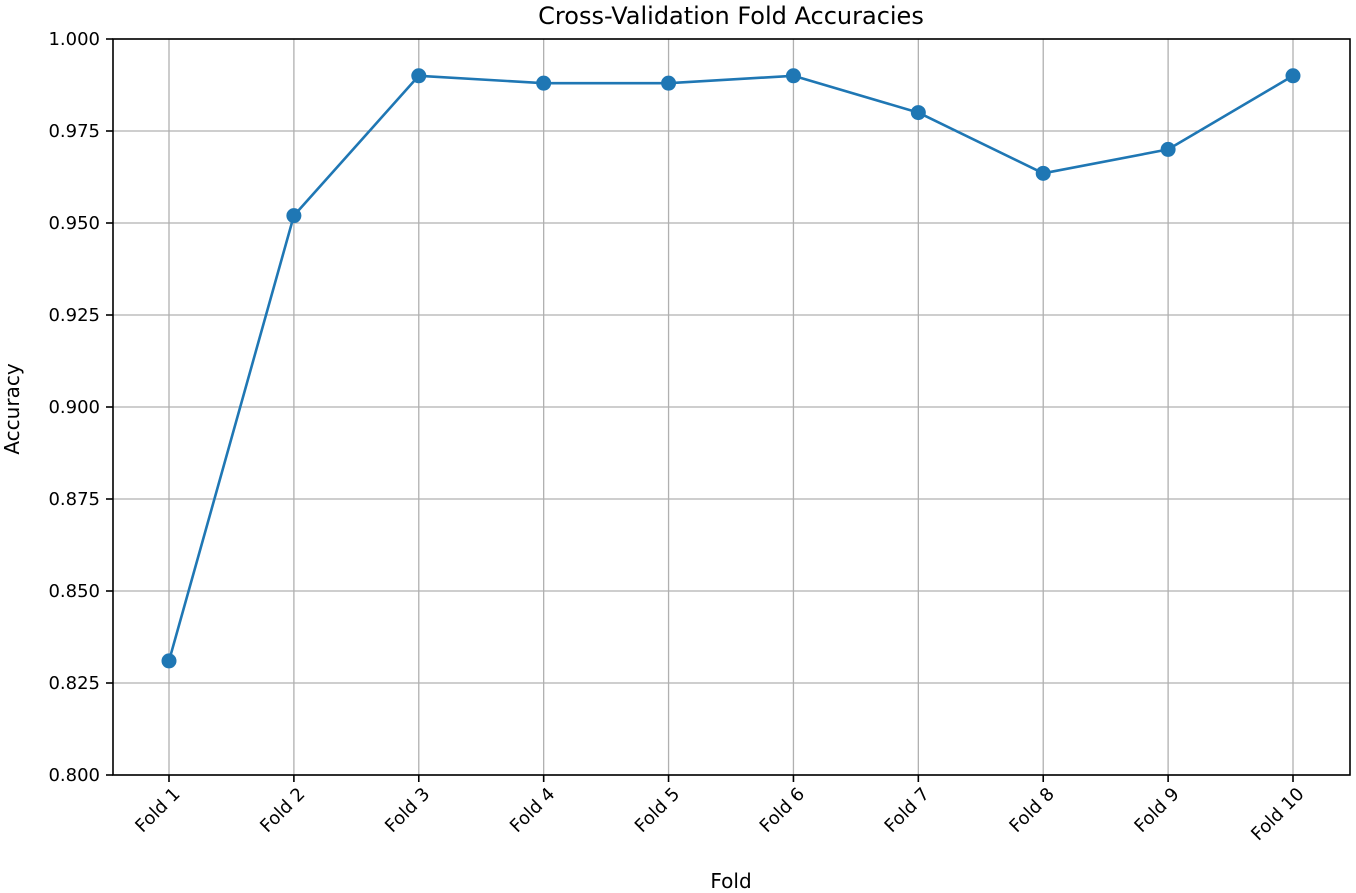 The height and width of the screenshot is (893, 1356). What do you see at coordinates (907, 810) in the screenshot?
I see `x-tick-label: Fold 7` at bounding box center [907, 810].